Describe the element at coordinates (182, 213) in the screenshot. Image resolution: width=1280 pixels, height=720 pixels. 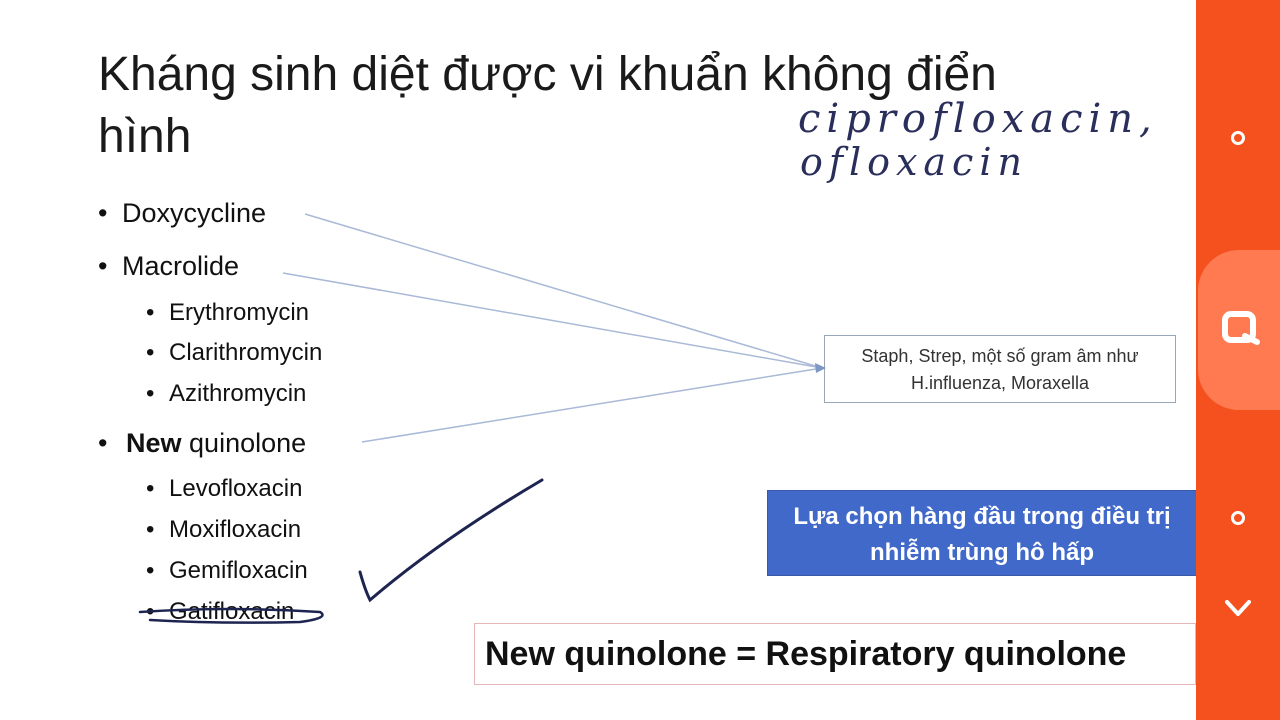
I see `bullet-doxycycline: • Doxycycline` at that location.